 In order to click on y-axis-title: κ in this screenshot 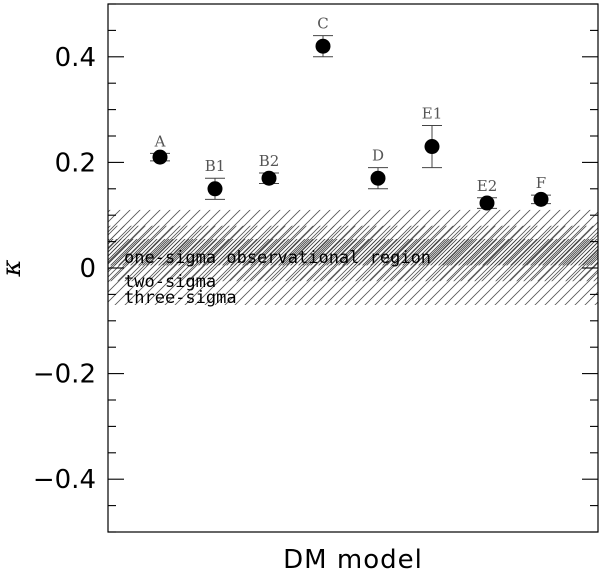, I will do `click(13, 268)`.